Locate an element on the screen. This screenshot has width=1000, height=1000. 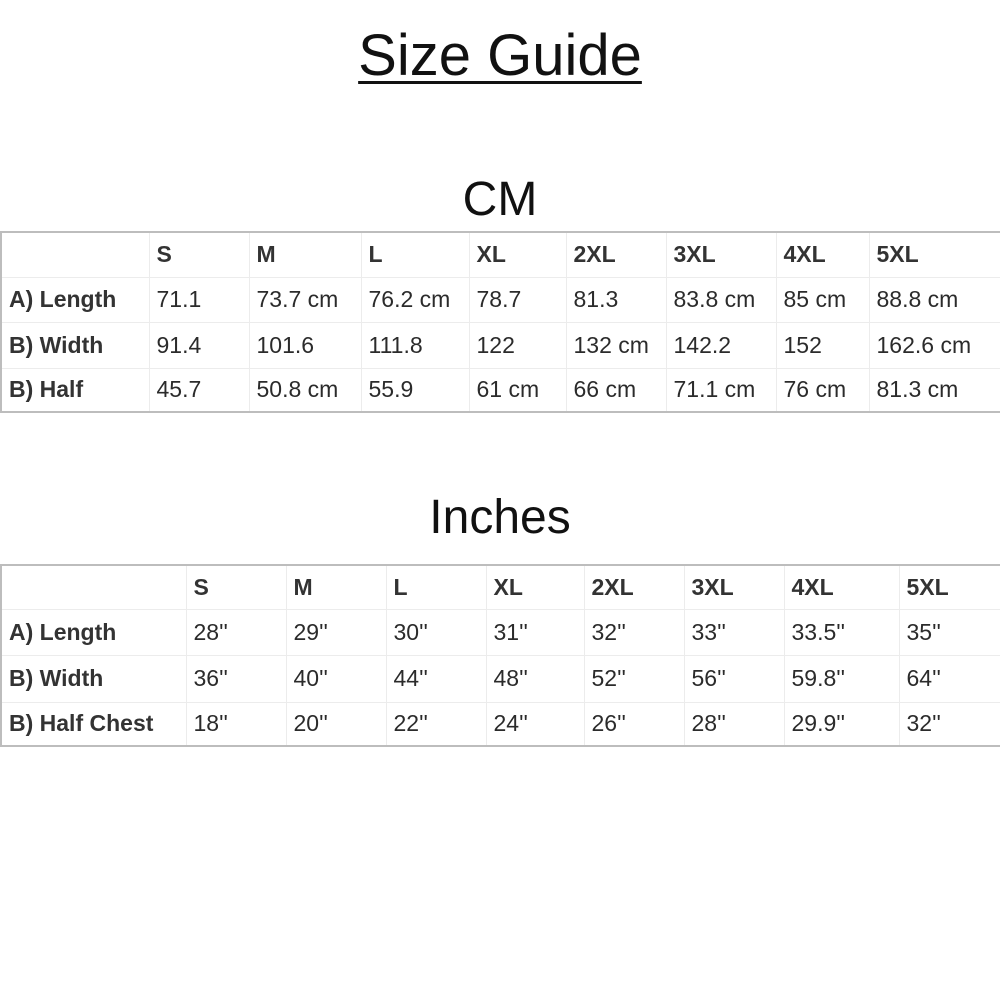
measurement-cell: 55.9 is located at coordinates (415, 390).